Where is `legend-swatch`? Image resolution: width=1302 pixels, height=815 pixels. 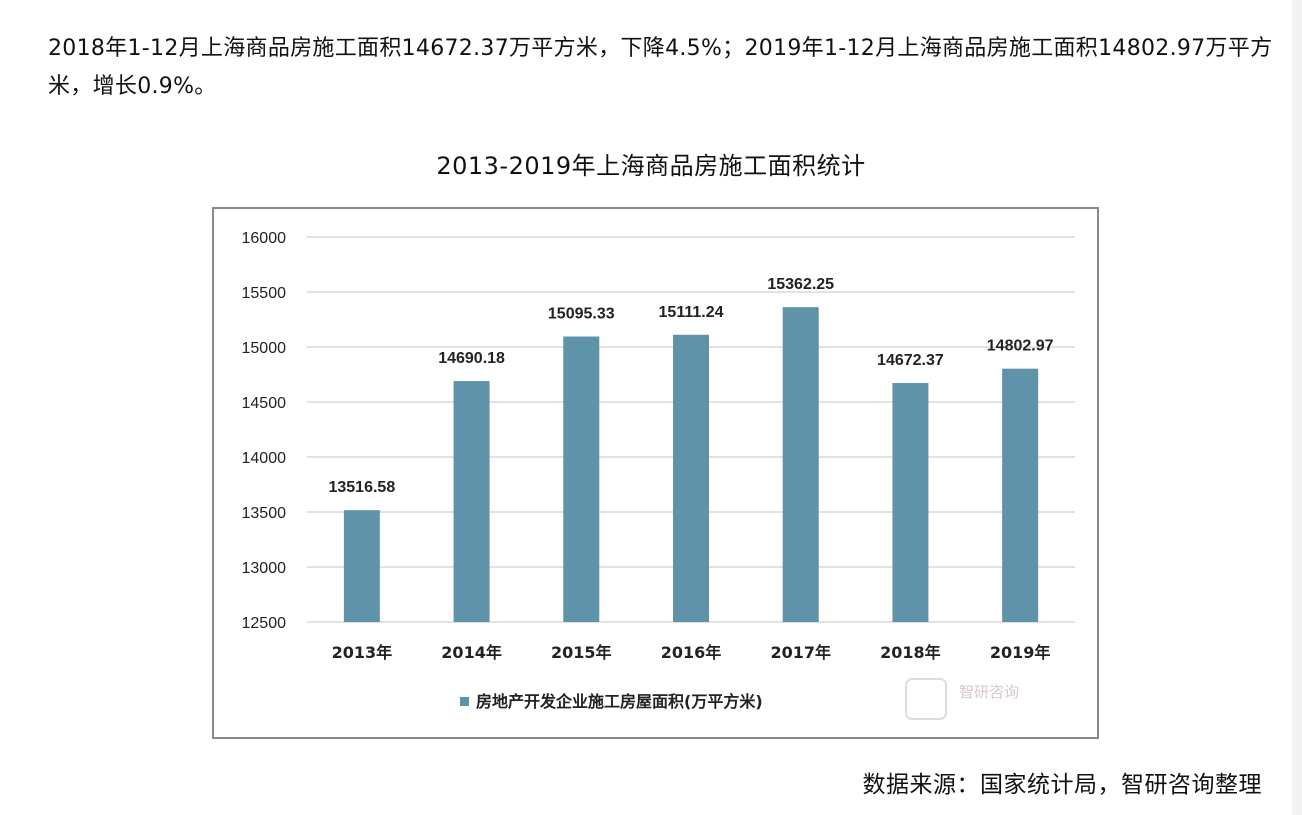
legend-swatch is located at coordinates (464, 701).